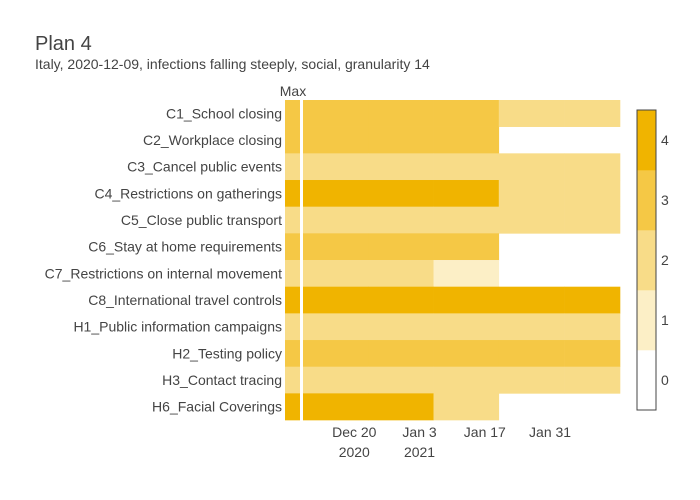 The height and width of the screenshot is (500, 700). I want to click on row-label: H6_Facial Coverings, so click(217, 407).